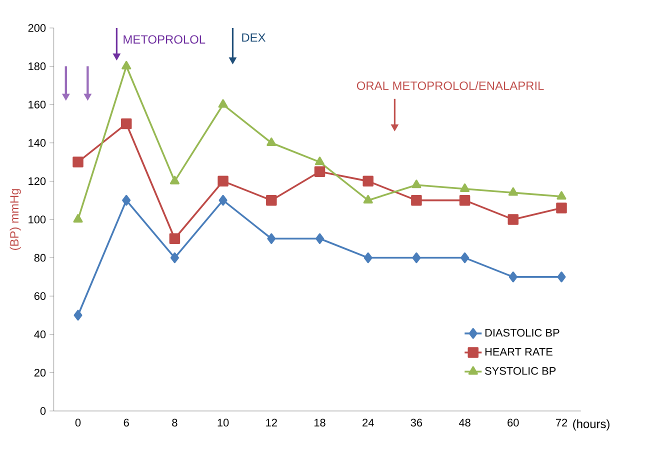 The image size is (649, 450). Describe the element at coordinates (320, 422) in the screenshot. I see `x-tick-label: 18` at that location.